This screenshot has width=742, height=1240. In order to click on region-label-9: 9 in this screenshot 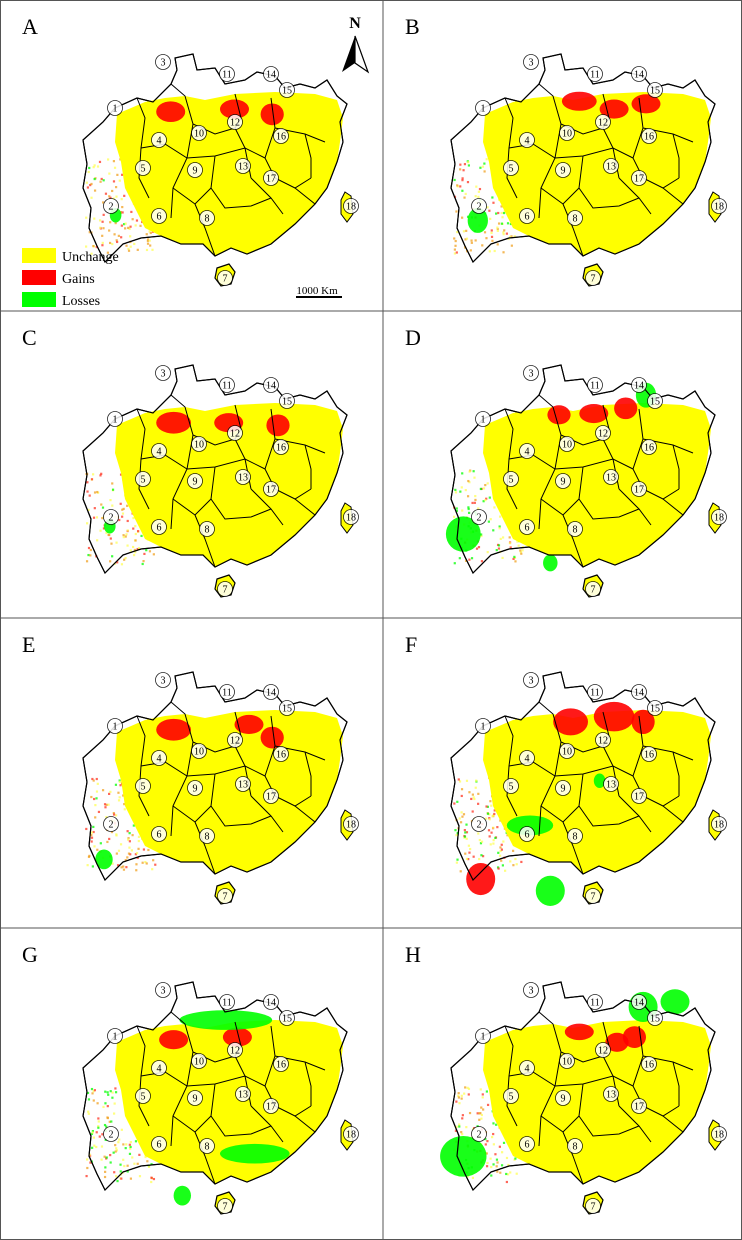, I will do `click(195, 170)`.